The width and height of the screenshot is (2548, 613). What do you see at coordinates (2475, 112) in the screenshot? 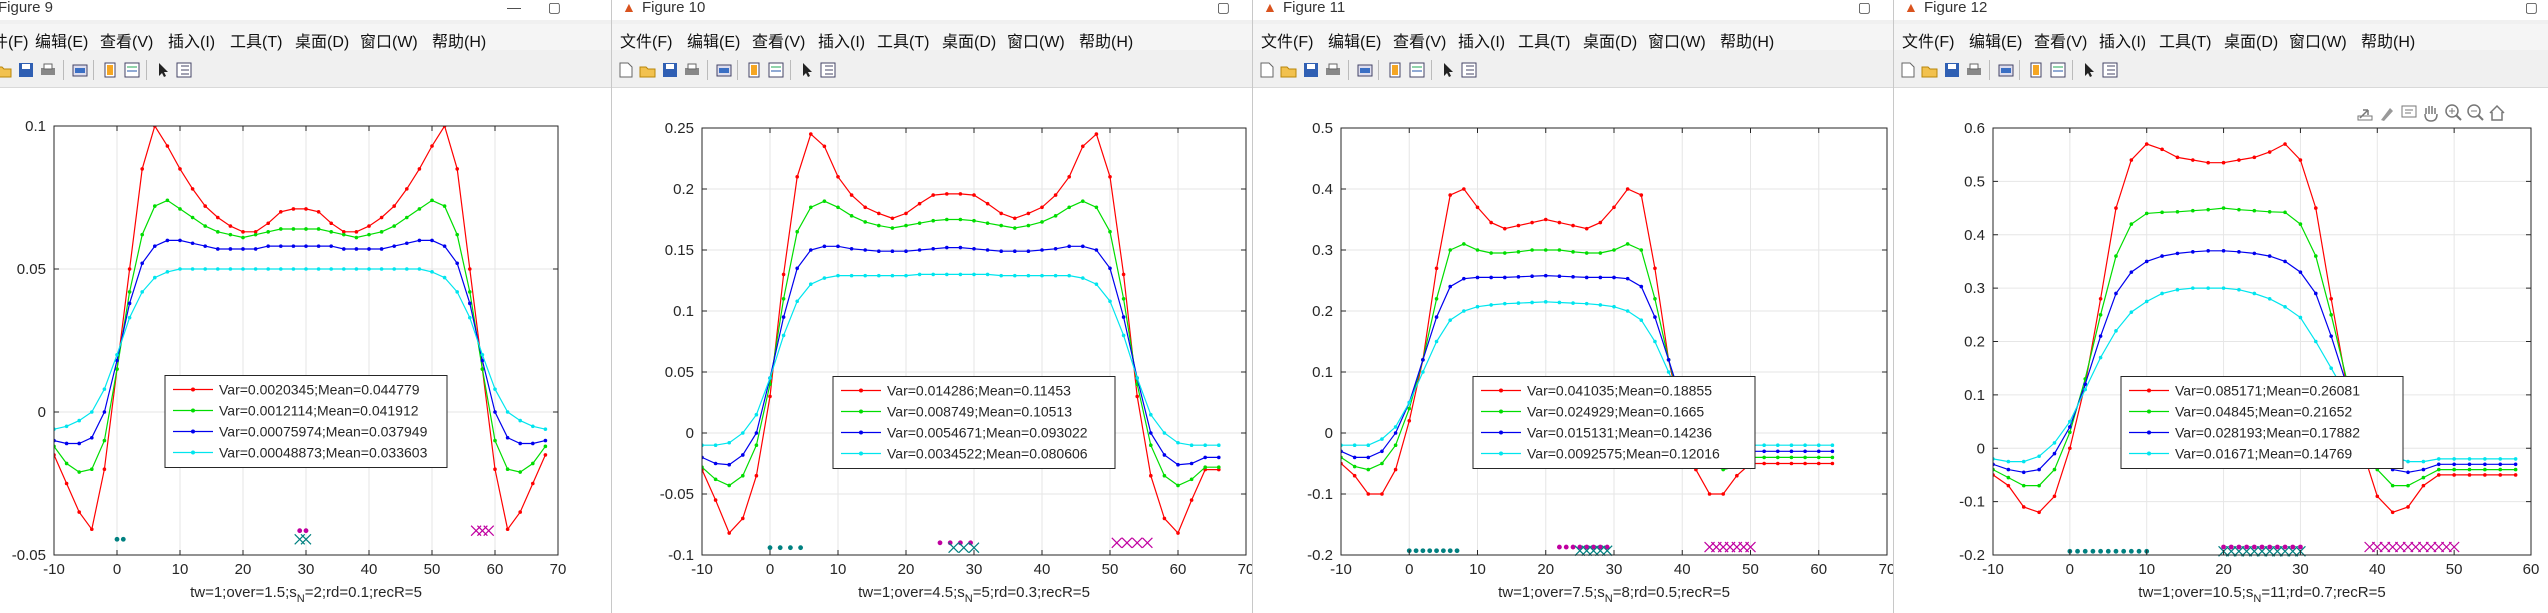
I see `zoom-out-icon` at bounding box center [2475, 112].